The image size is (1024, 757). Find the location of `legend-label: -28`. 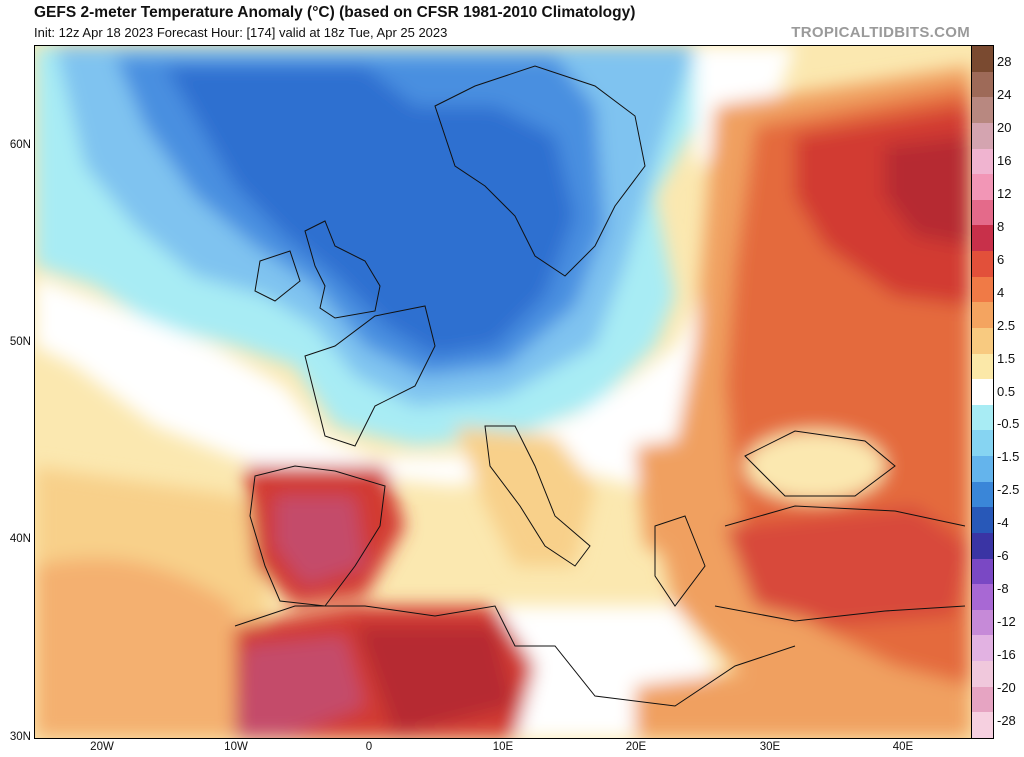

legend-label: -28 is located at coordinates (1006, 721).